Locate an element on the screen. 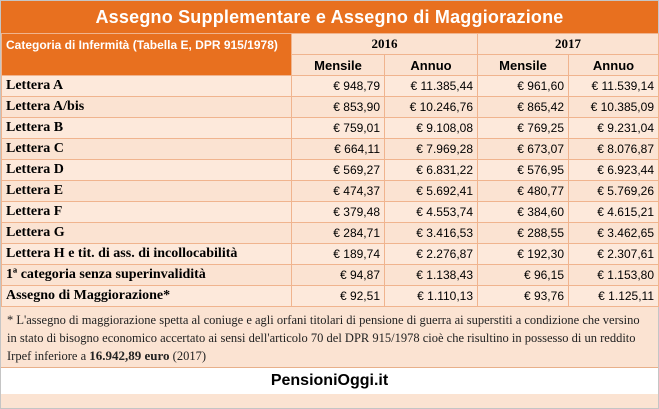  year-2017-header: 2017 is located at coordinates (568, 44).